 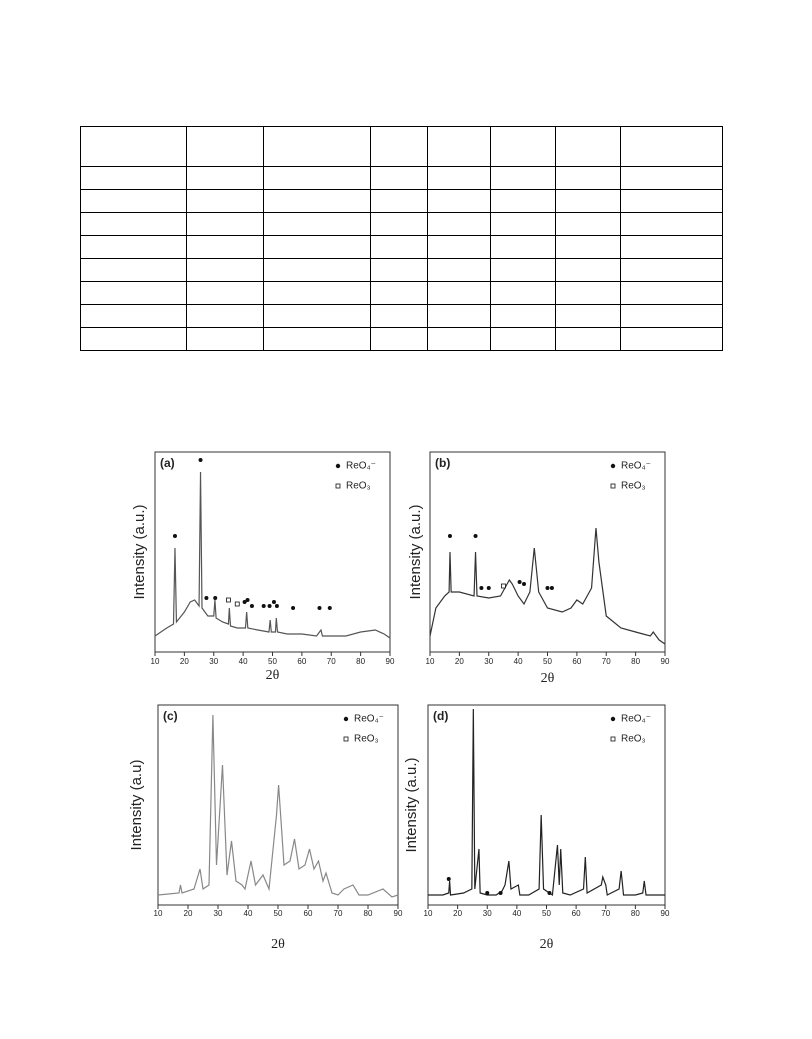 What do you see at coordinates (170, 716) in the screenshot?
I see `panel-label: (c)` at bounding box center [170, 716].